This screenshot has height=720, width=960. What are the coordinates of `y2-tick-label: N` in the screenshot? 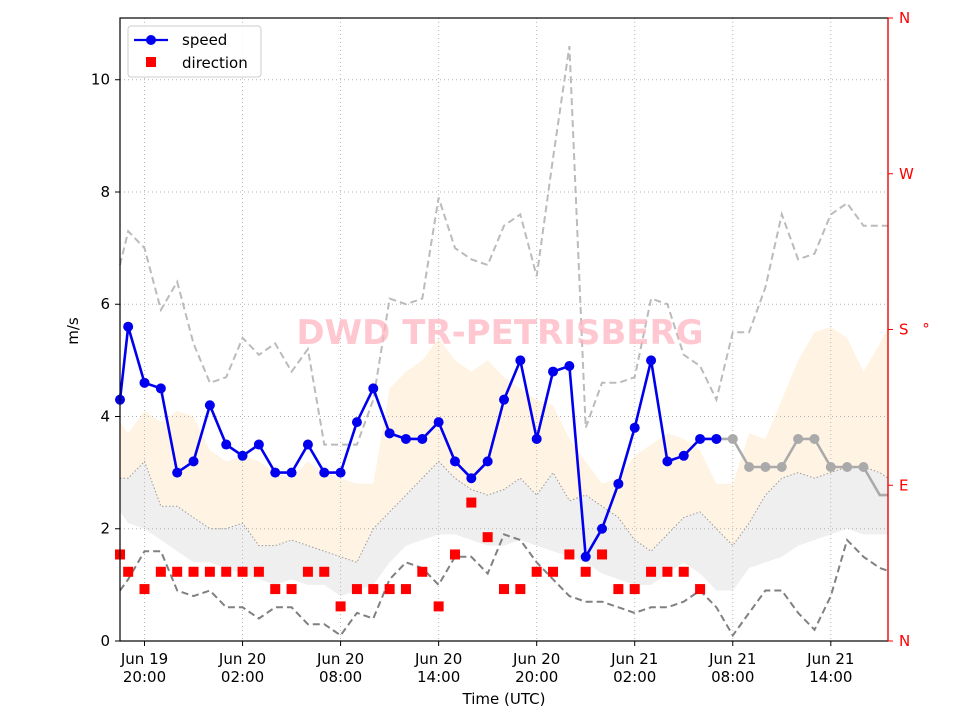 It's located at (904, 18).